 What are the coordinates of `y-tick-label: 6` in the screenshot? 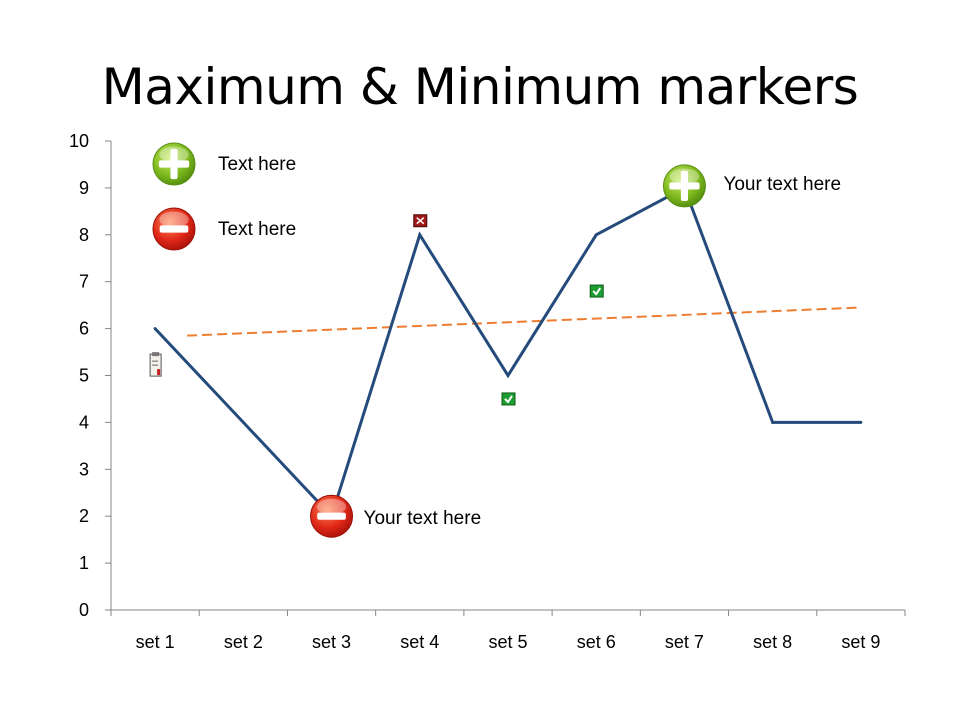 It's located at (84, 329).